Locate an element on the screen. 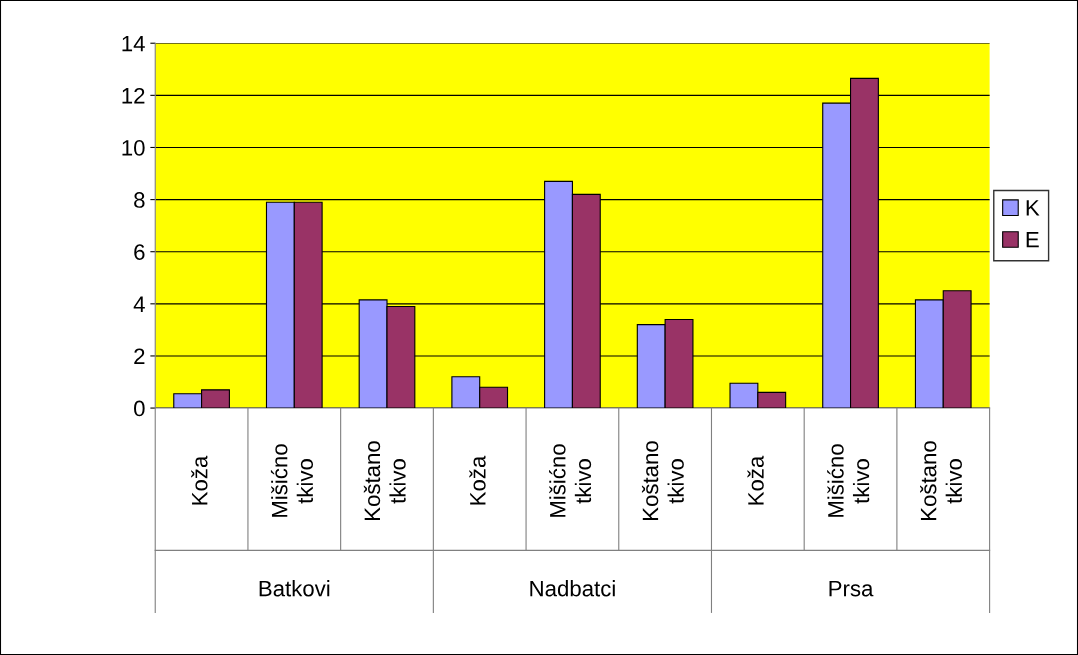  y-tick-label: 2 is located at coordinates (139, 356).